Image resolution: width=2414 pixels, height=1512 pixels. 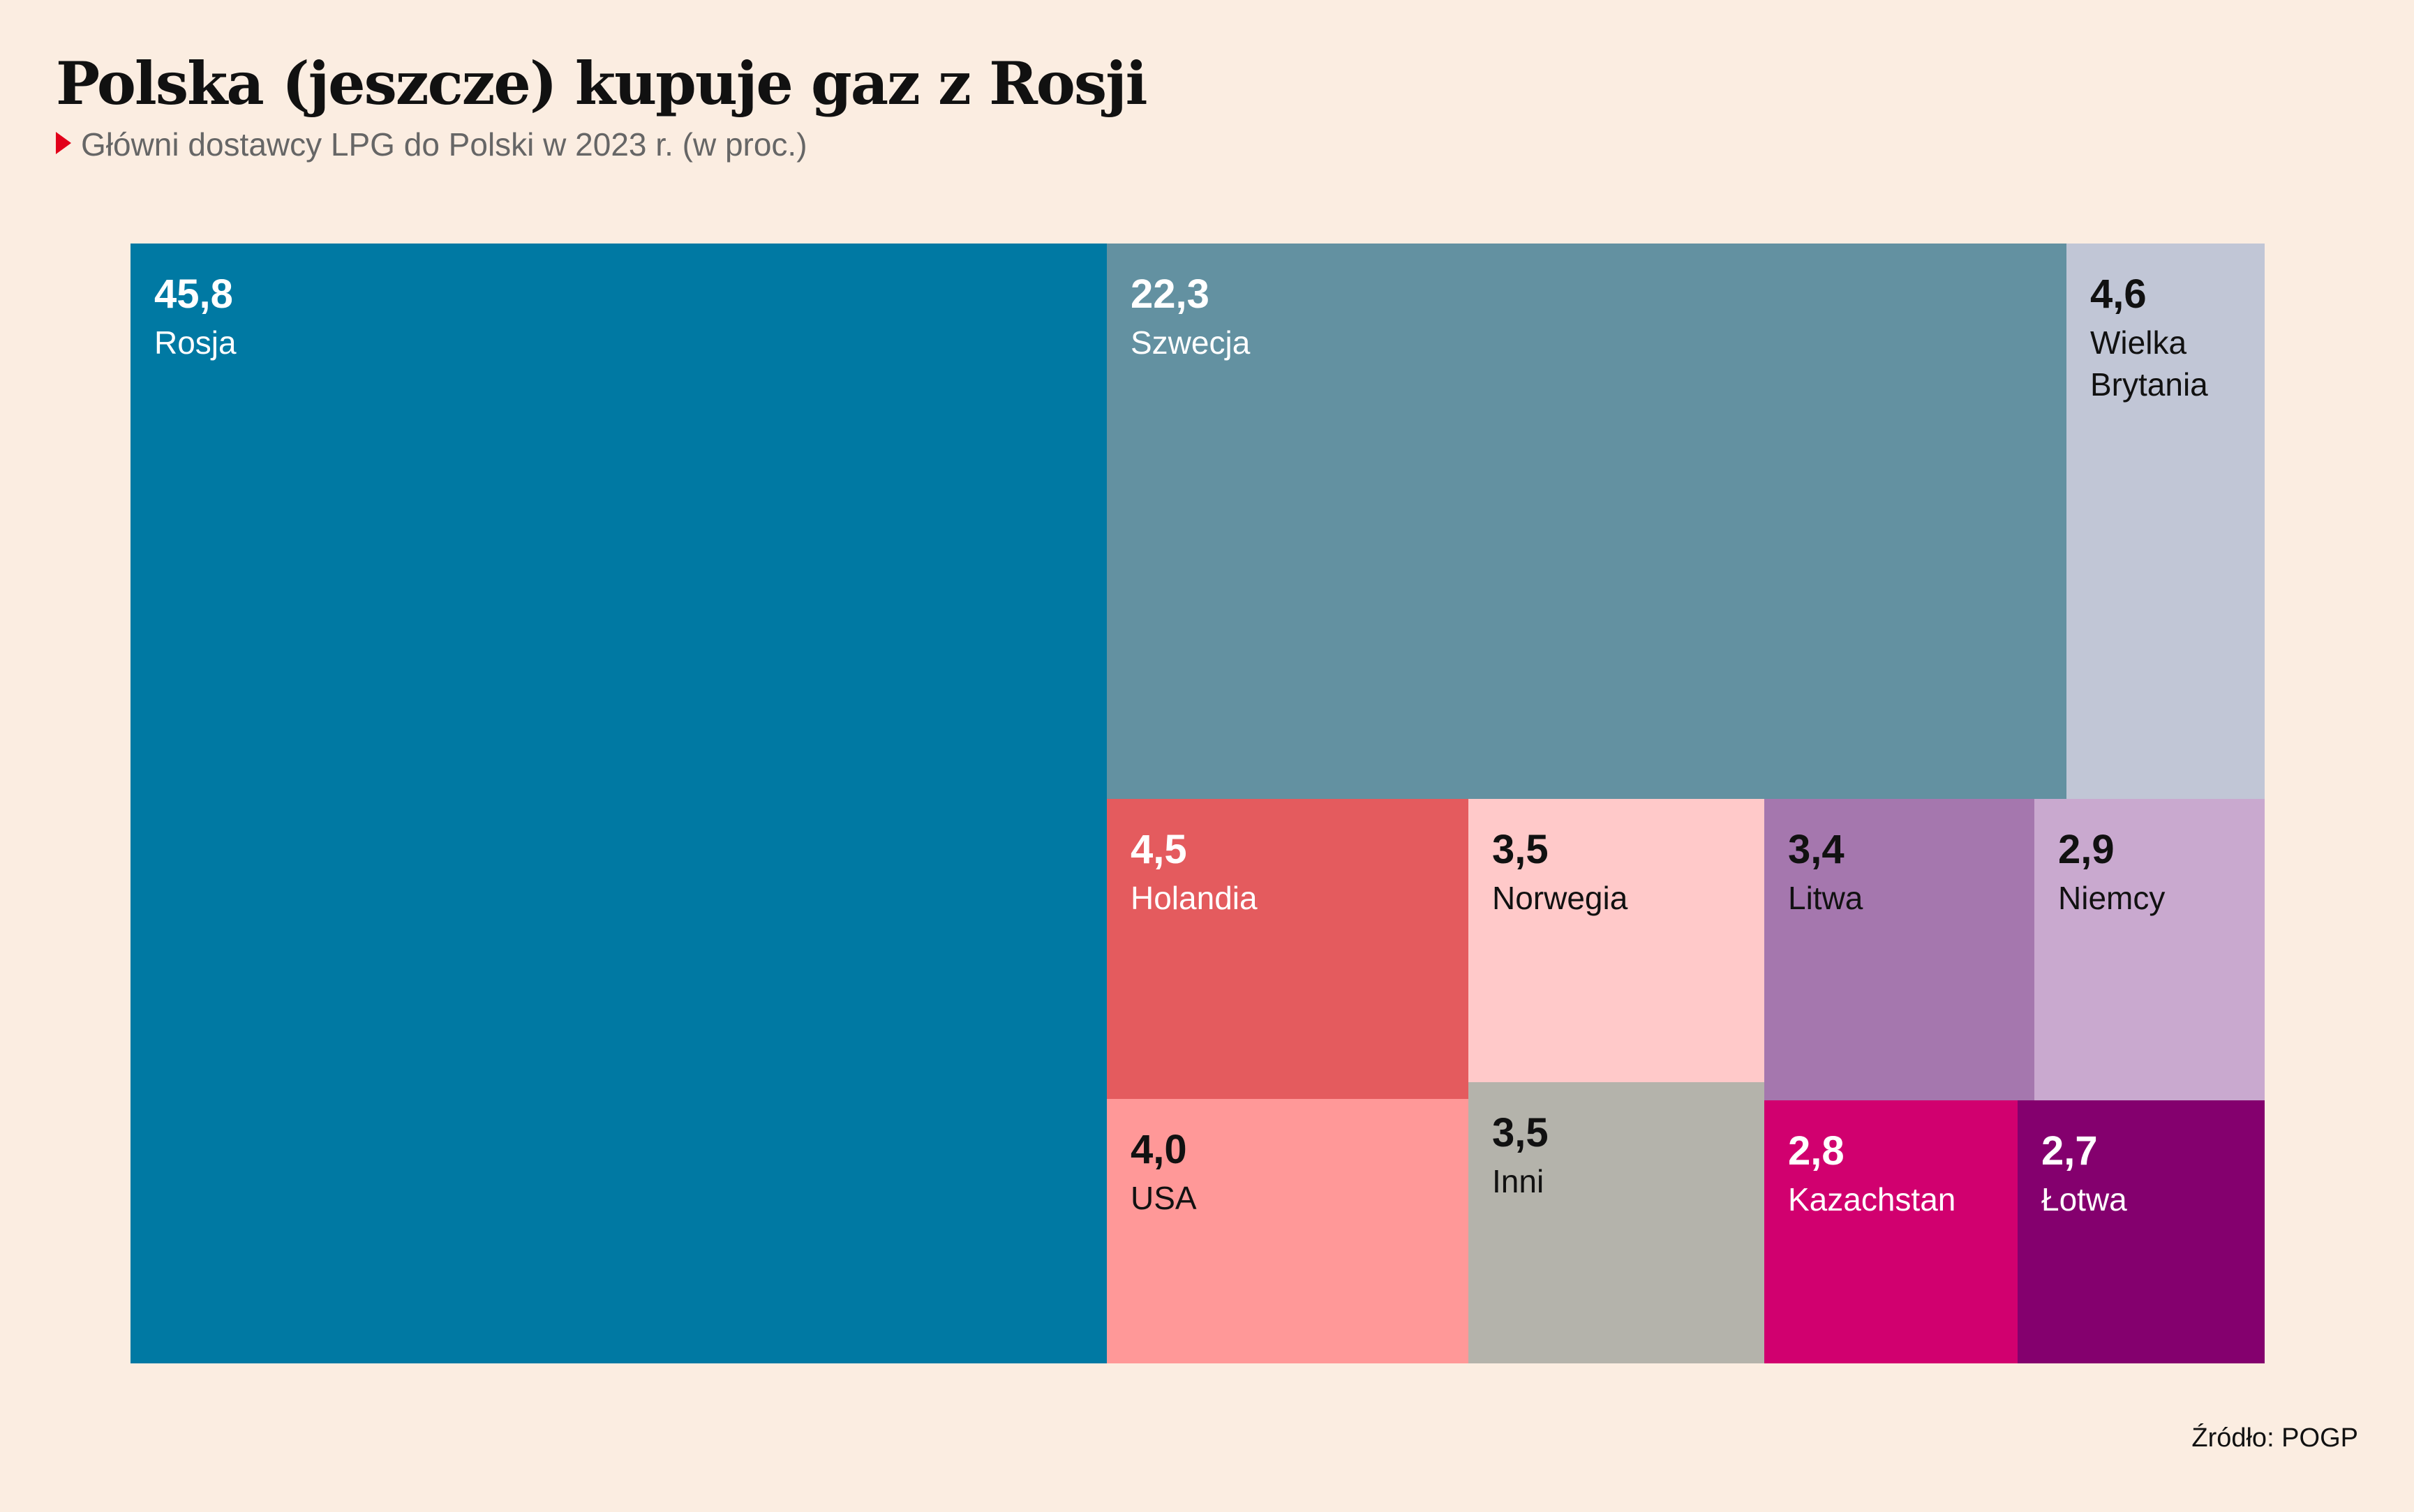 What do you see at coordinates (1616, 1222) in the screenshot?
I see `treemap-tile-inni: 3,5 Inni` at bounding box center [1616, 1222].